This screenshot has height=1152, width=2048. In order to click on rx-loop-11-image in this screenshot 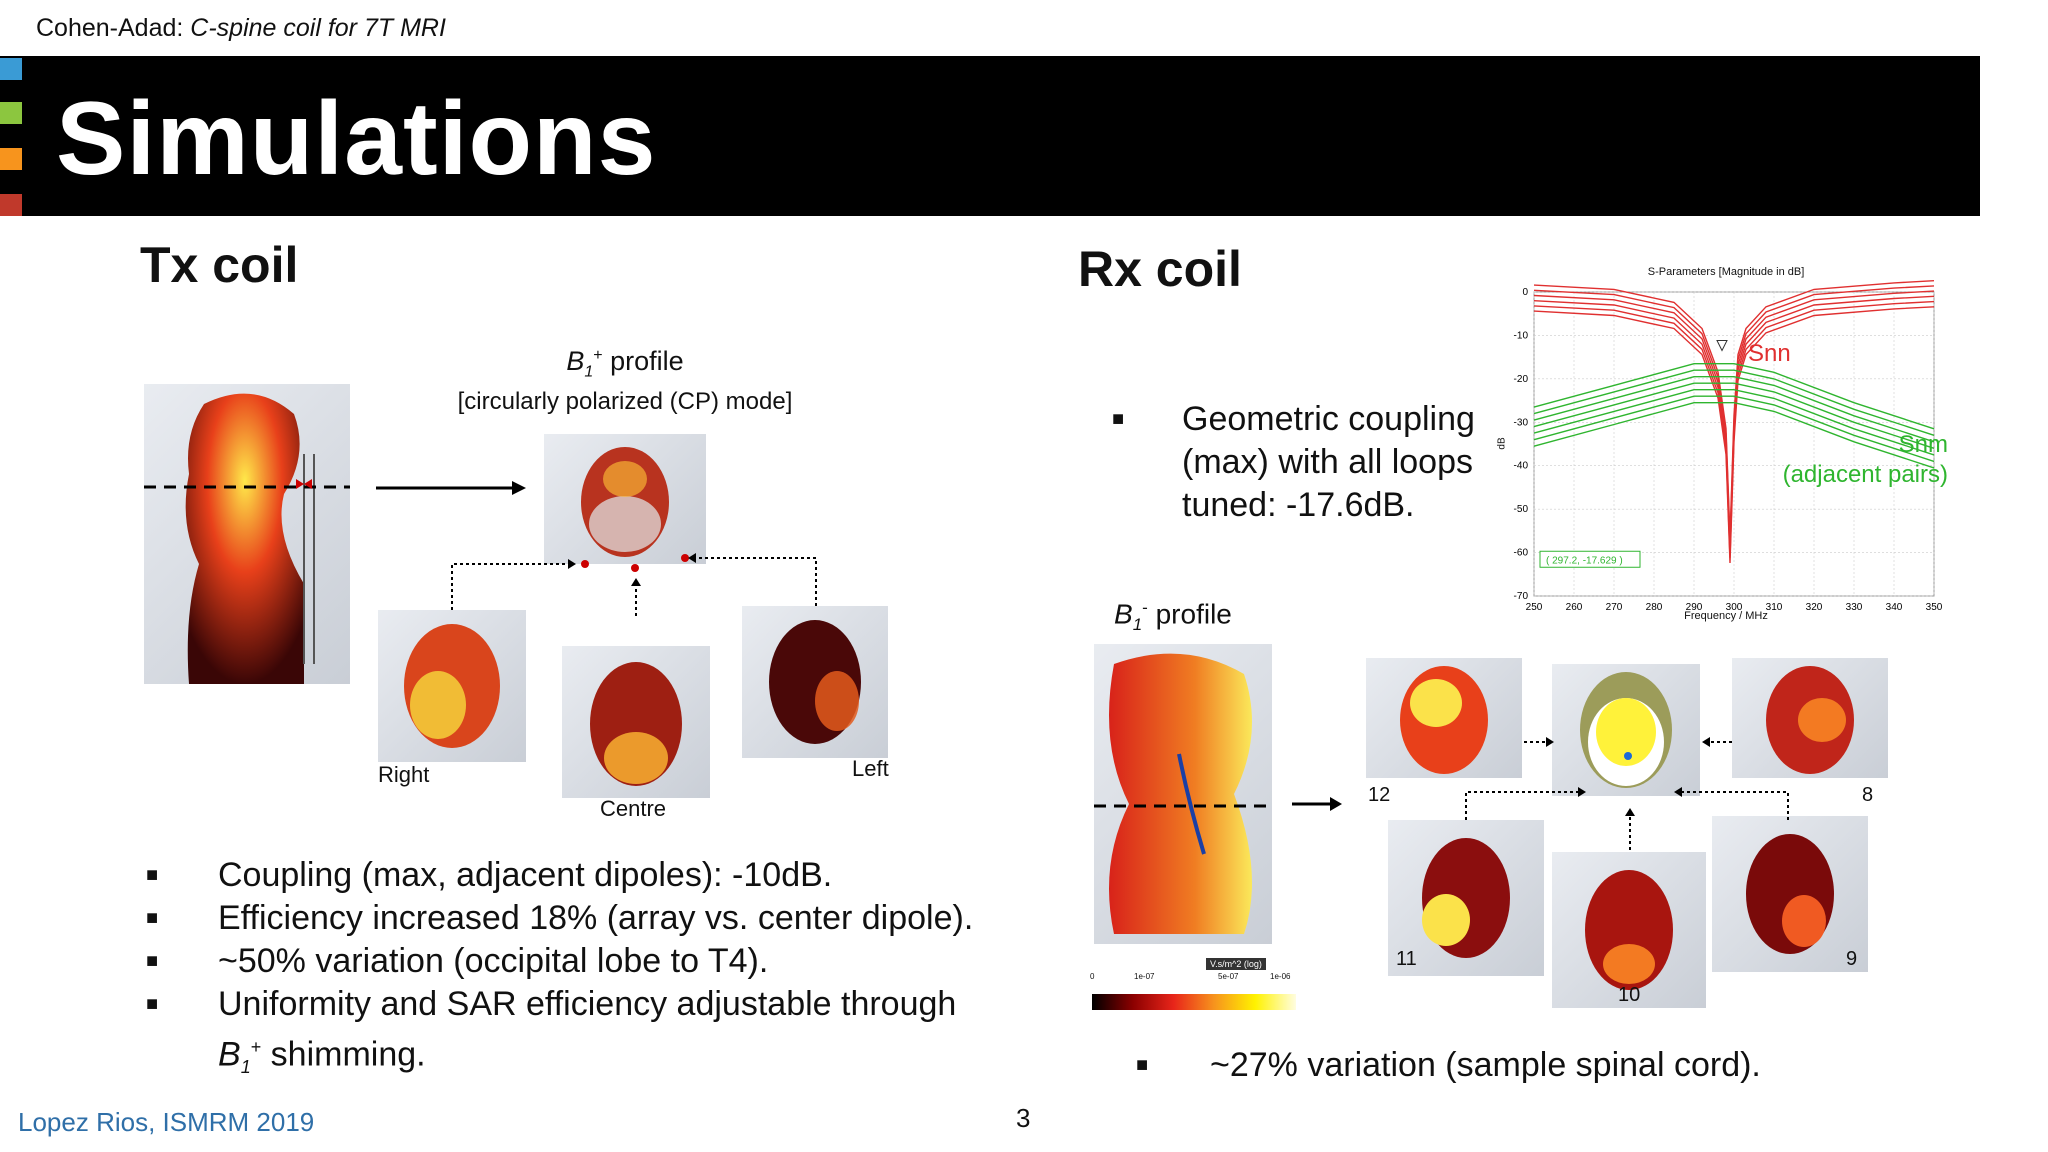, I will do `click(1466, 898)`.